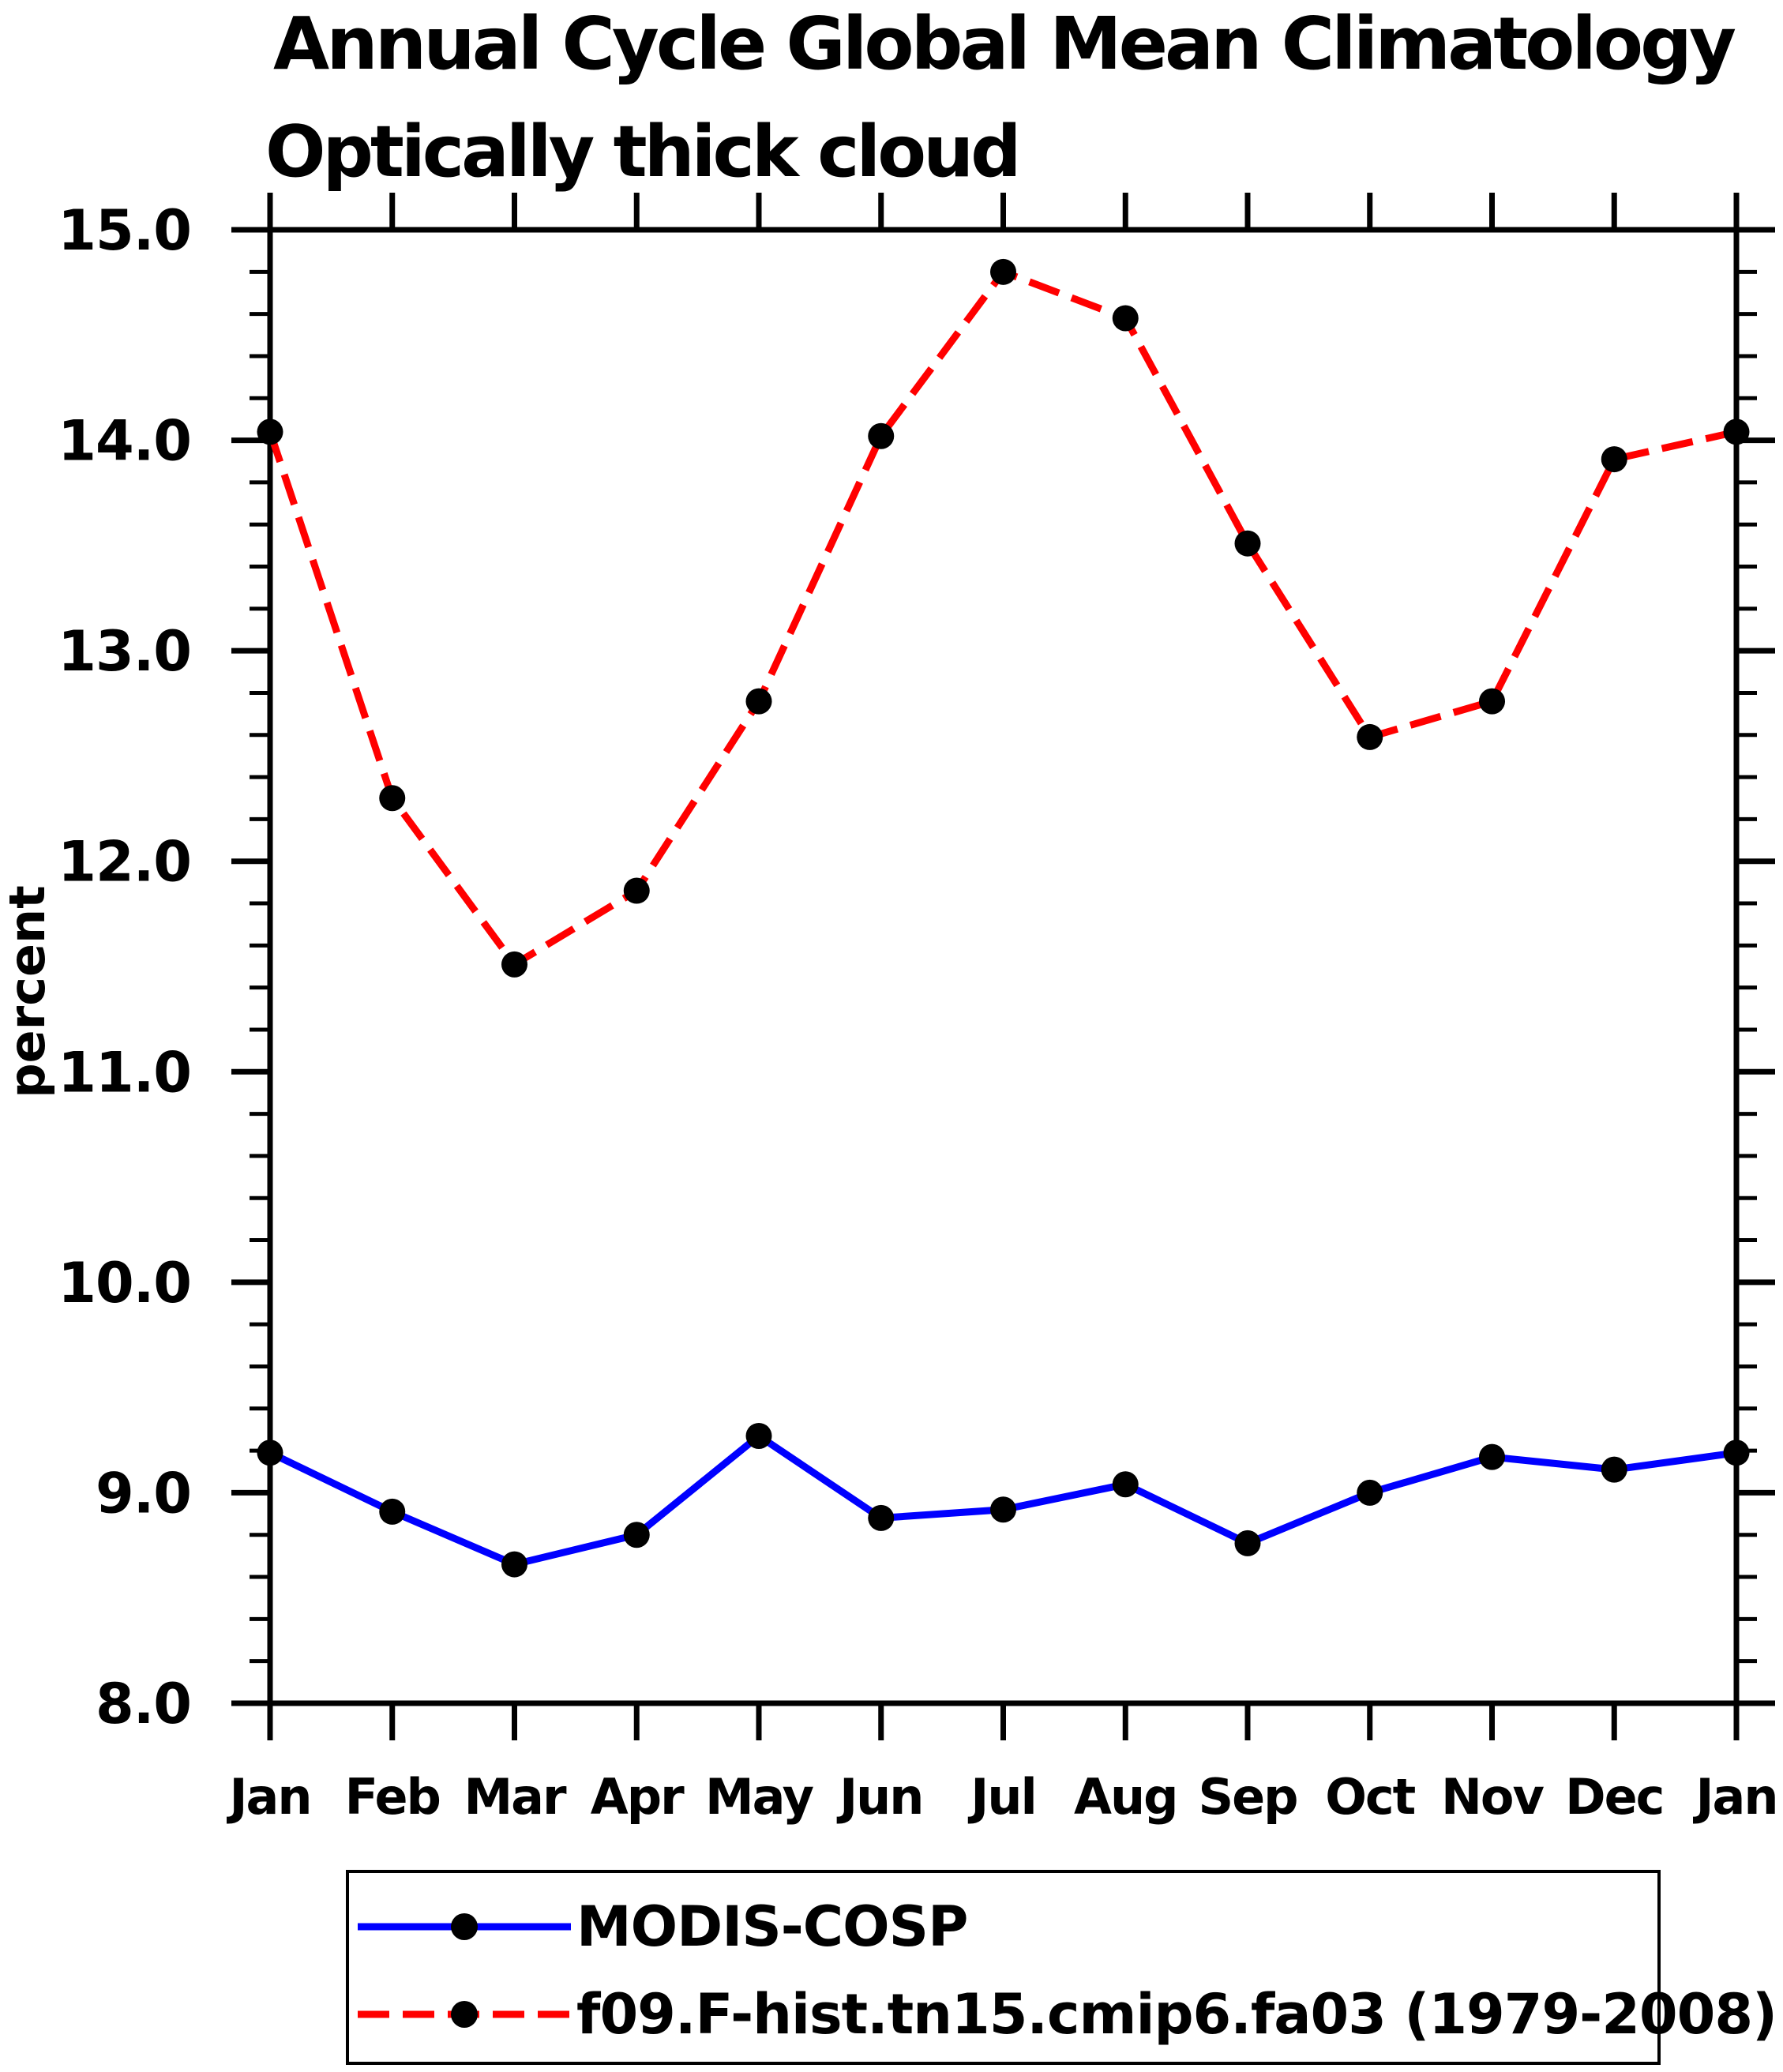 The height and width of the screenshot is (2072, 1783). What do you see at coordinates (144, 1704) in the screenshot?
I see `svg-text: 8.0` at bounding box center [144, 1704].